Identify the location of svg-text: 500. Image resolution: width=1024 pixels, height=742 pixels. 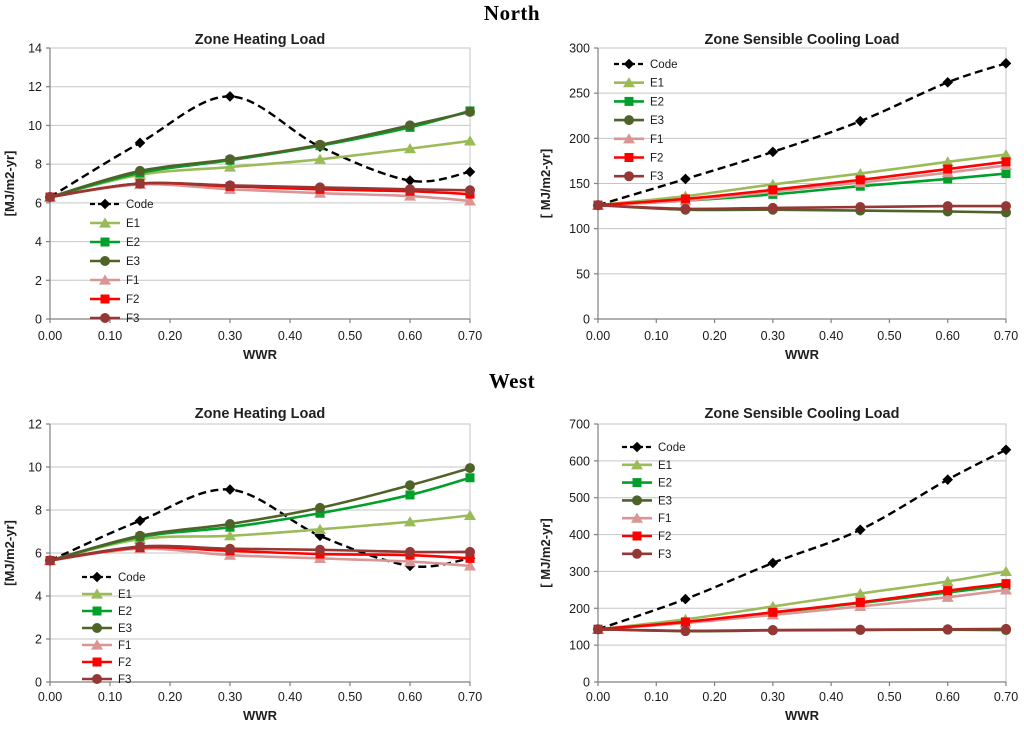
(579, 498).